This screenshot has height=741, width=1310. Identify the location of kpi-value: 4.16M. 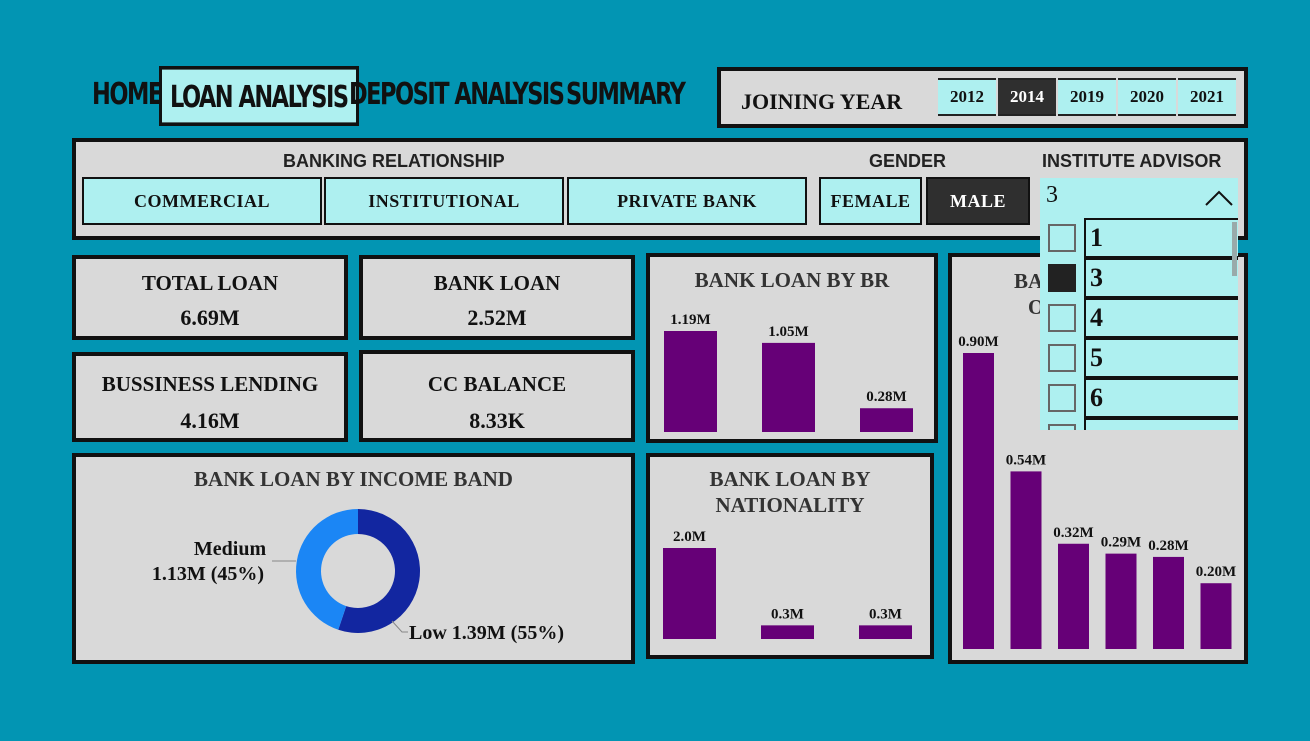
(210, 420).